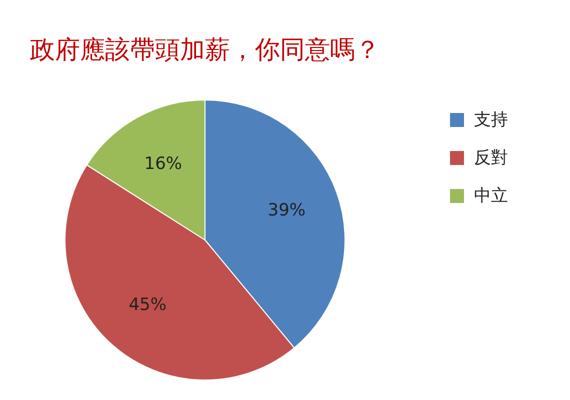 The width and height of the screenshot is (570, 400). I want to click on data-label: 45%, so click(147, 305).